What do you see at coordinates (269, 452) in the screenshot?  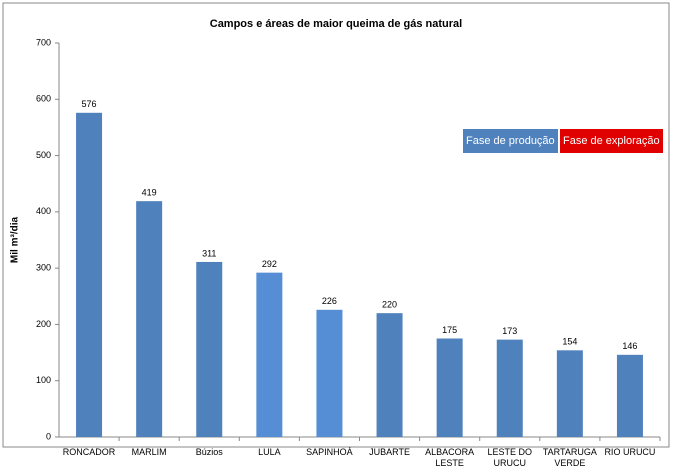 I see `x-tick-label: LULA` at bounding box center [269, 452].